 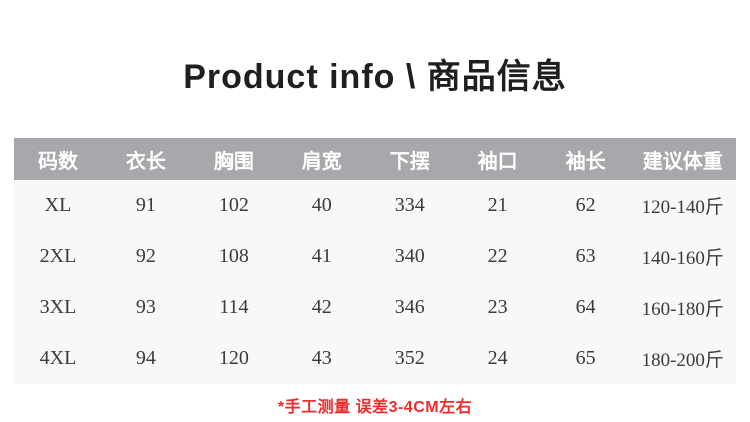 I want to click on table-cell: 340, so click(x=409, y=256).